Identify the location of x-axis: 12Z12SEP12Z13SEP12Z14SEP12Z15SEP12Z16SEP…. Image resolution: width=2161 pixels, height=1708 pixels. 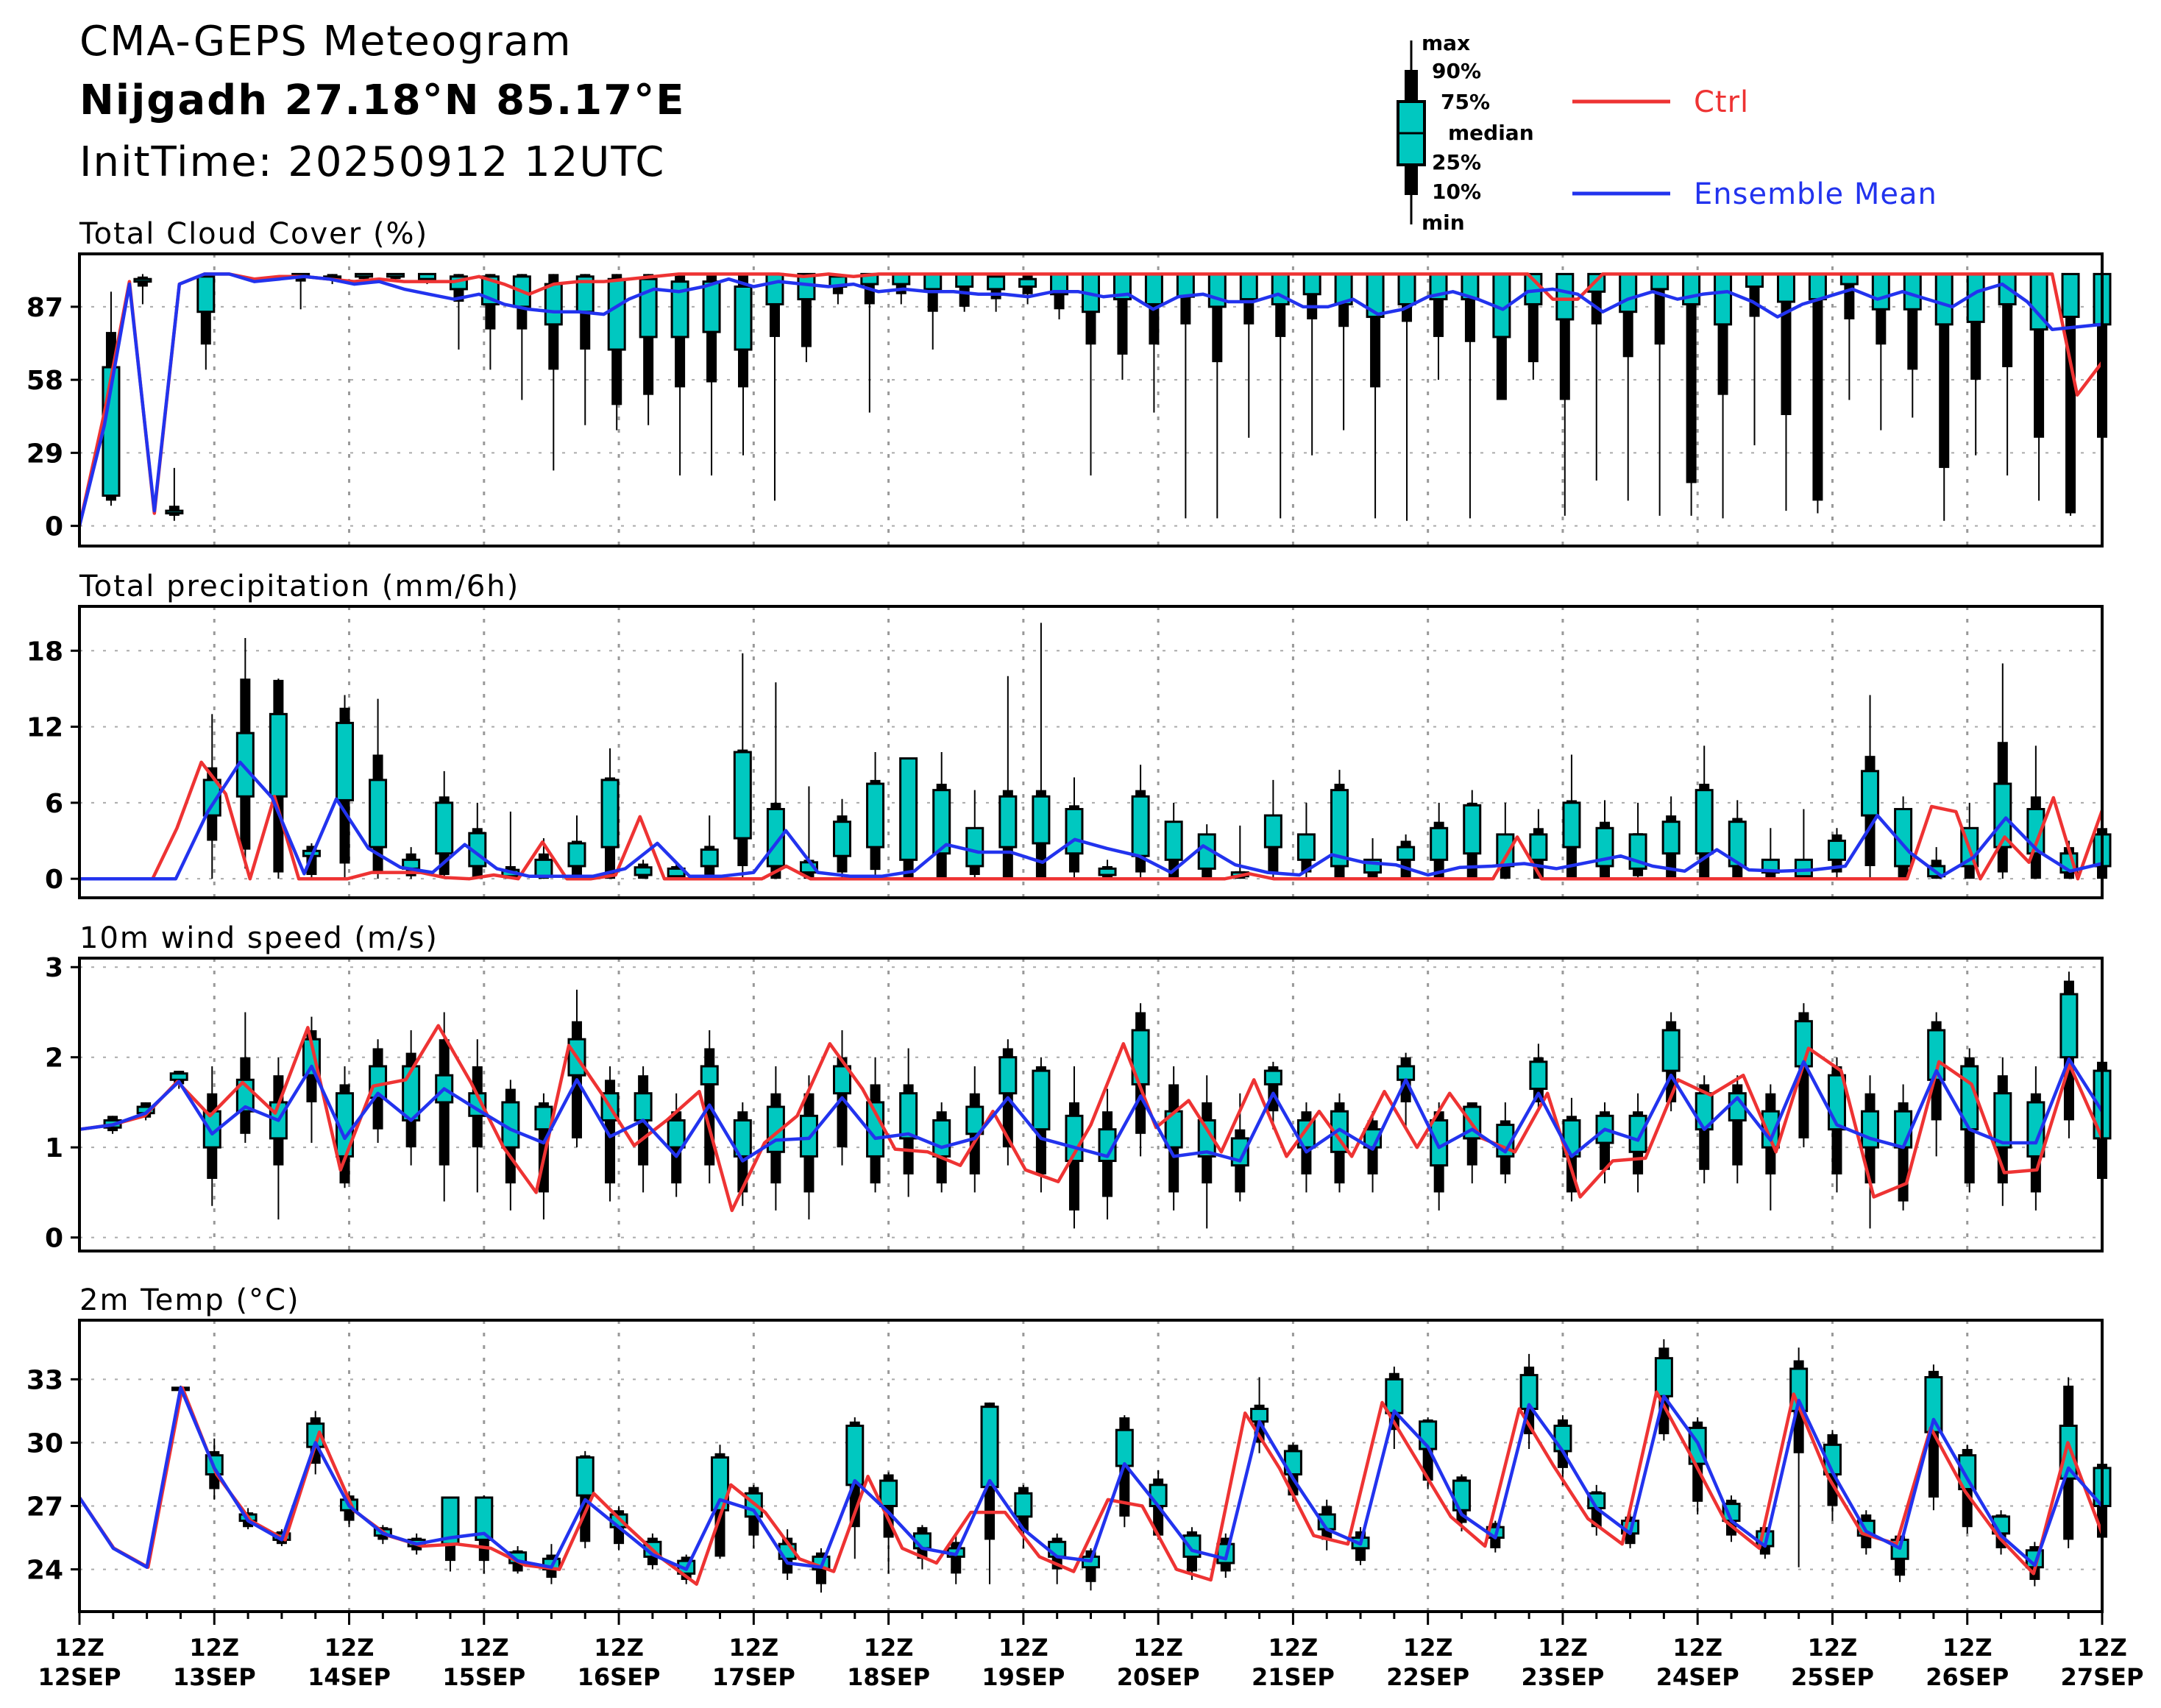
(1090, 1651).